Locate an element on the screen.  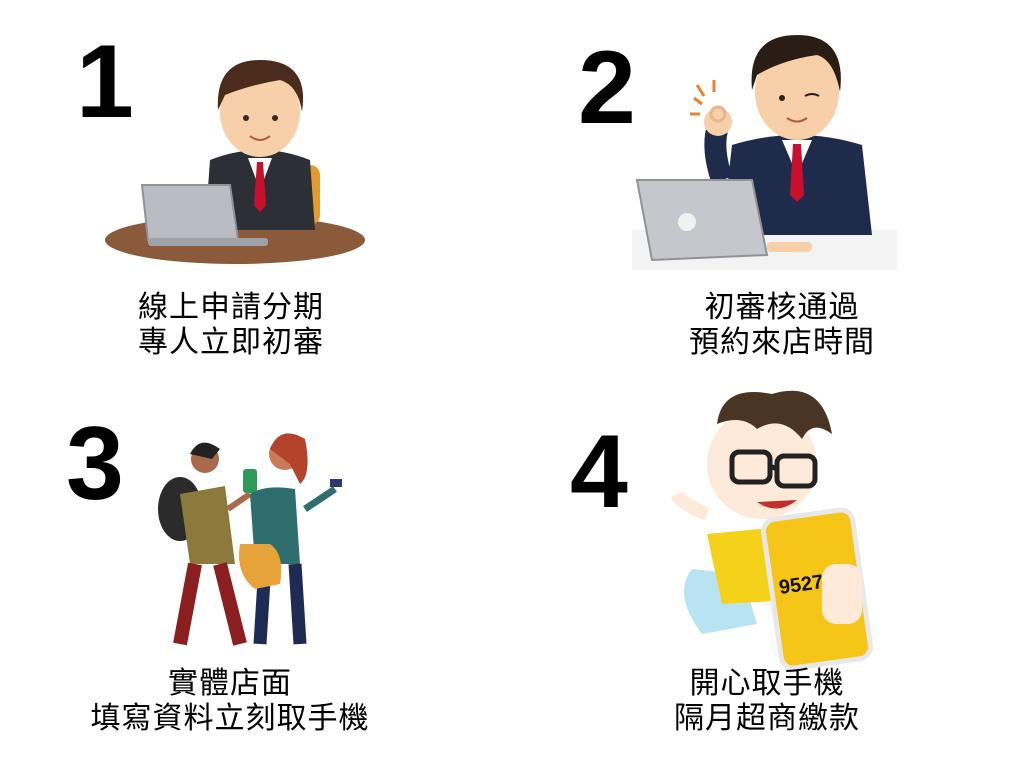
step-number: 1 is located at coordinates (105, 82).